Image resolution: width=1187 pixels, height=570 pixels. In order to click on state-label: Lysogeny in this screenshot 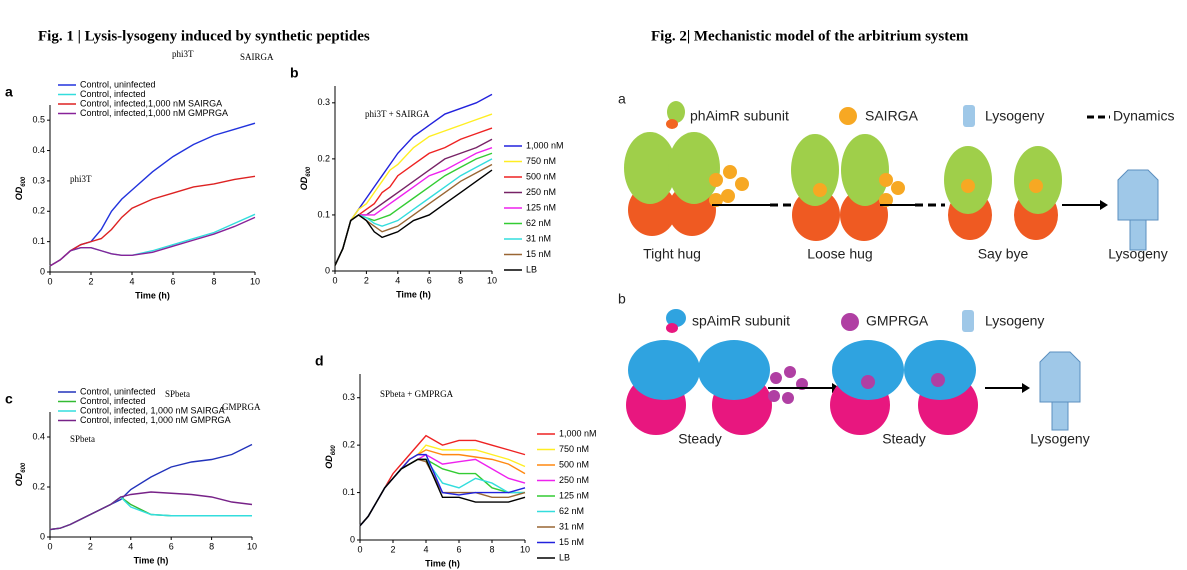, I will do `click(1137, 254)`.